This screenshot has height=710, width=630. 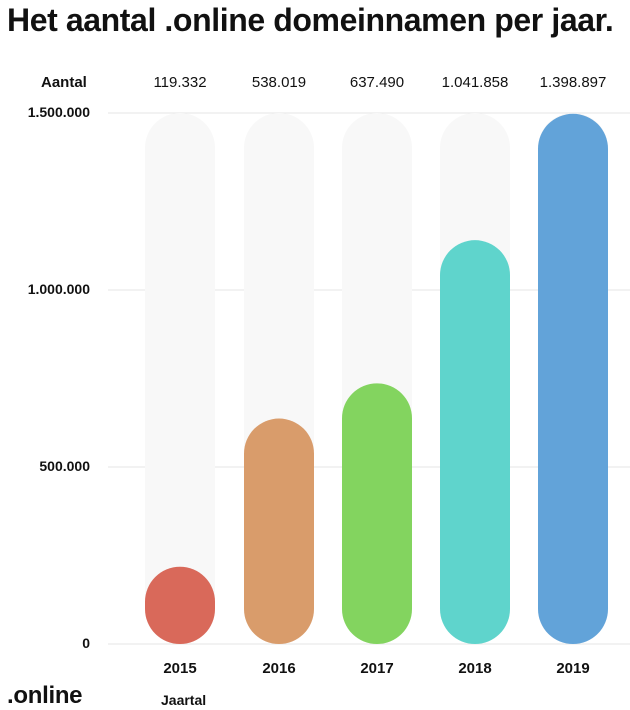 I want to click on bar-2018, so click(x=475, y=442).